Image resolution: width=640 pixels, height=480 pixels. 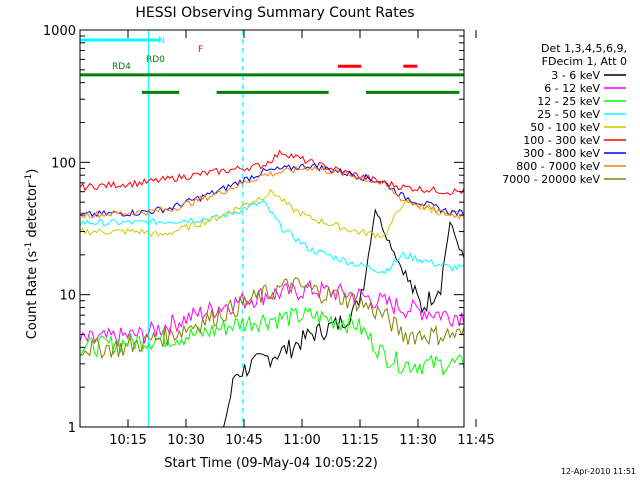 What do you see at coordinates (584, 48) in the screenshot?
I see `legend-header-line-1: Det 1,3,4,5,6,9,` at bounding box center [584, 48].